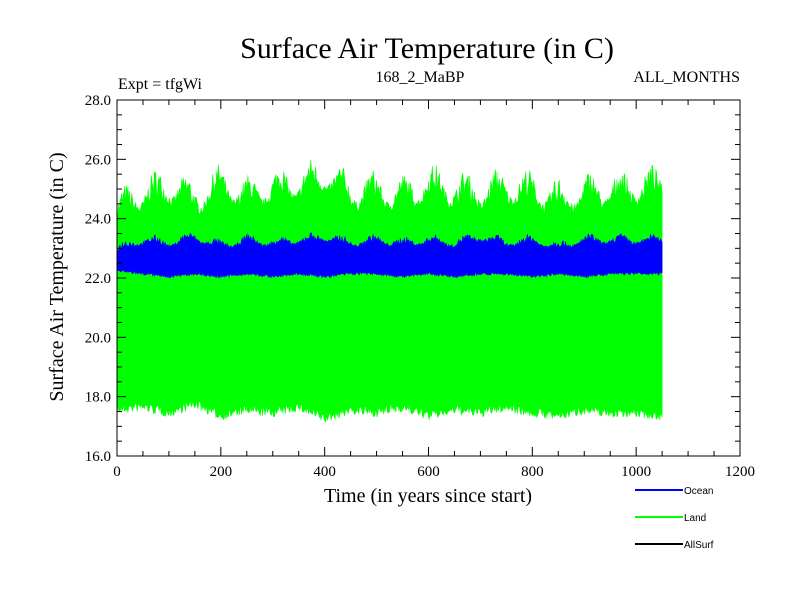 This screenshot has height=600, width=800. I want to click on y-tick-label: 20.0, so click(98, 338).